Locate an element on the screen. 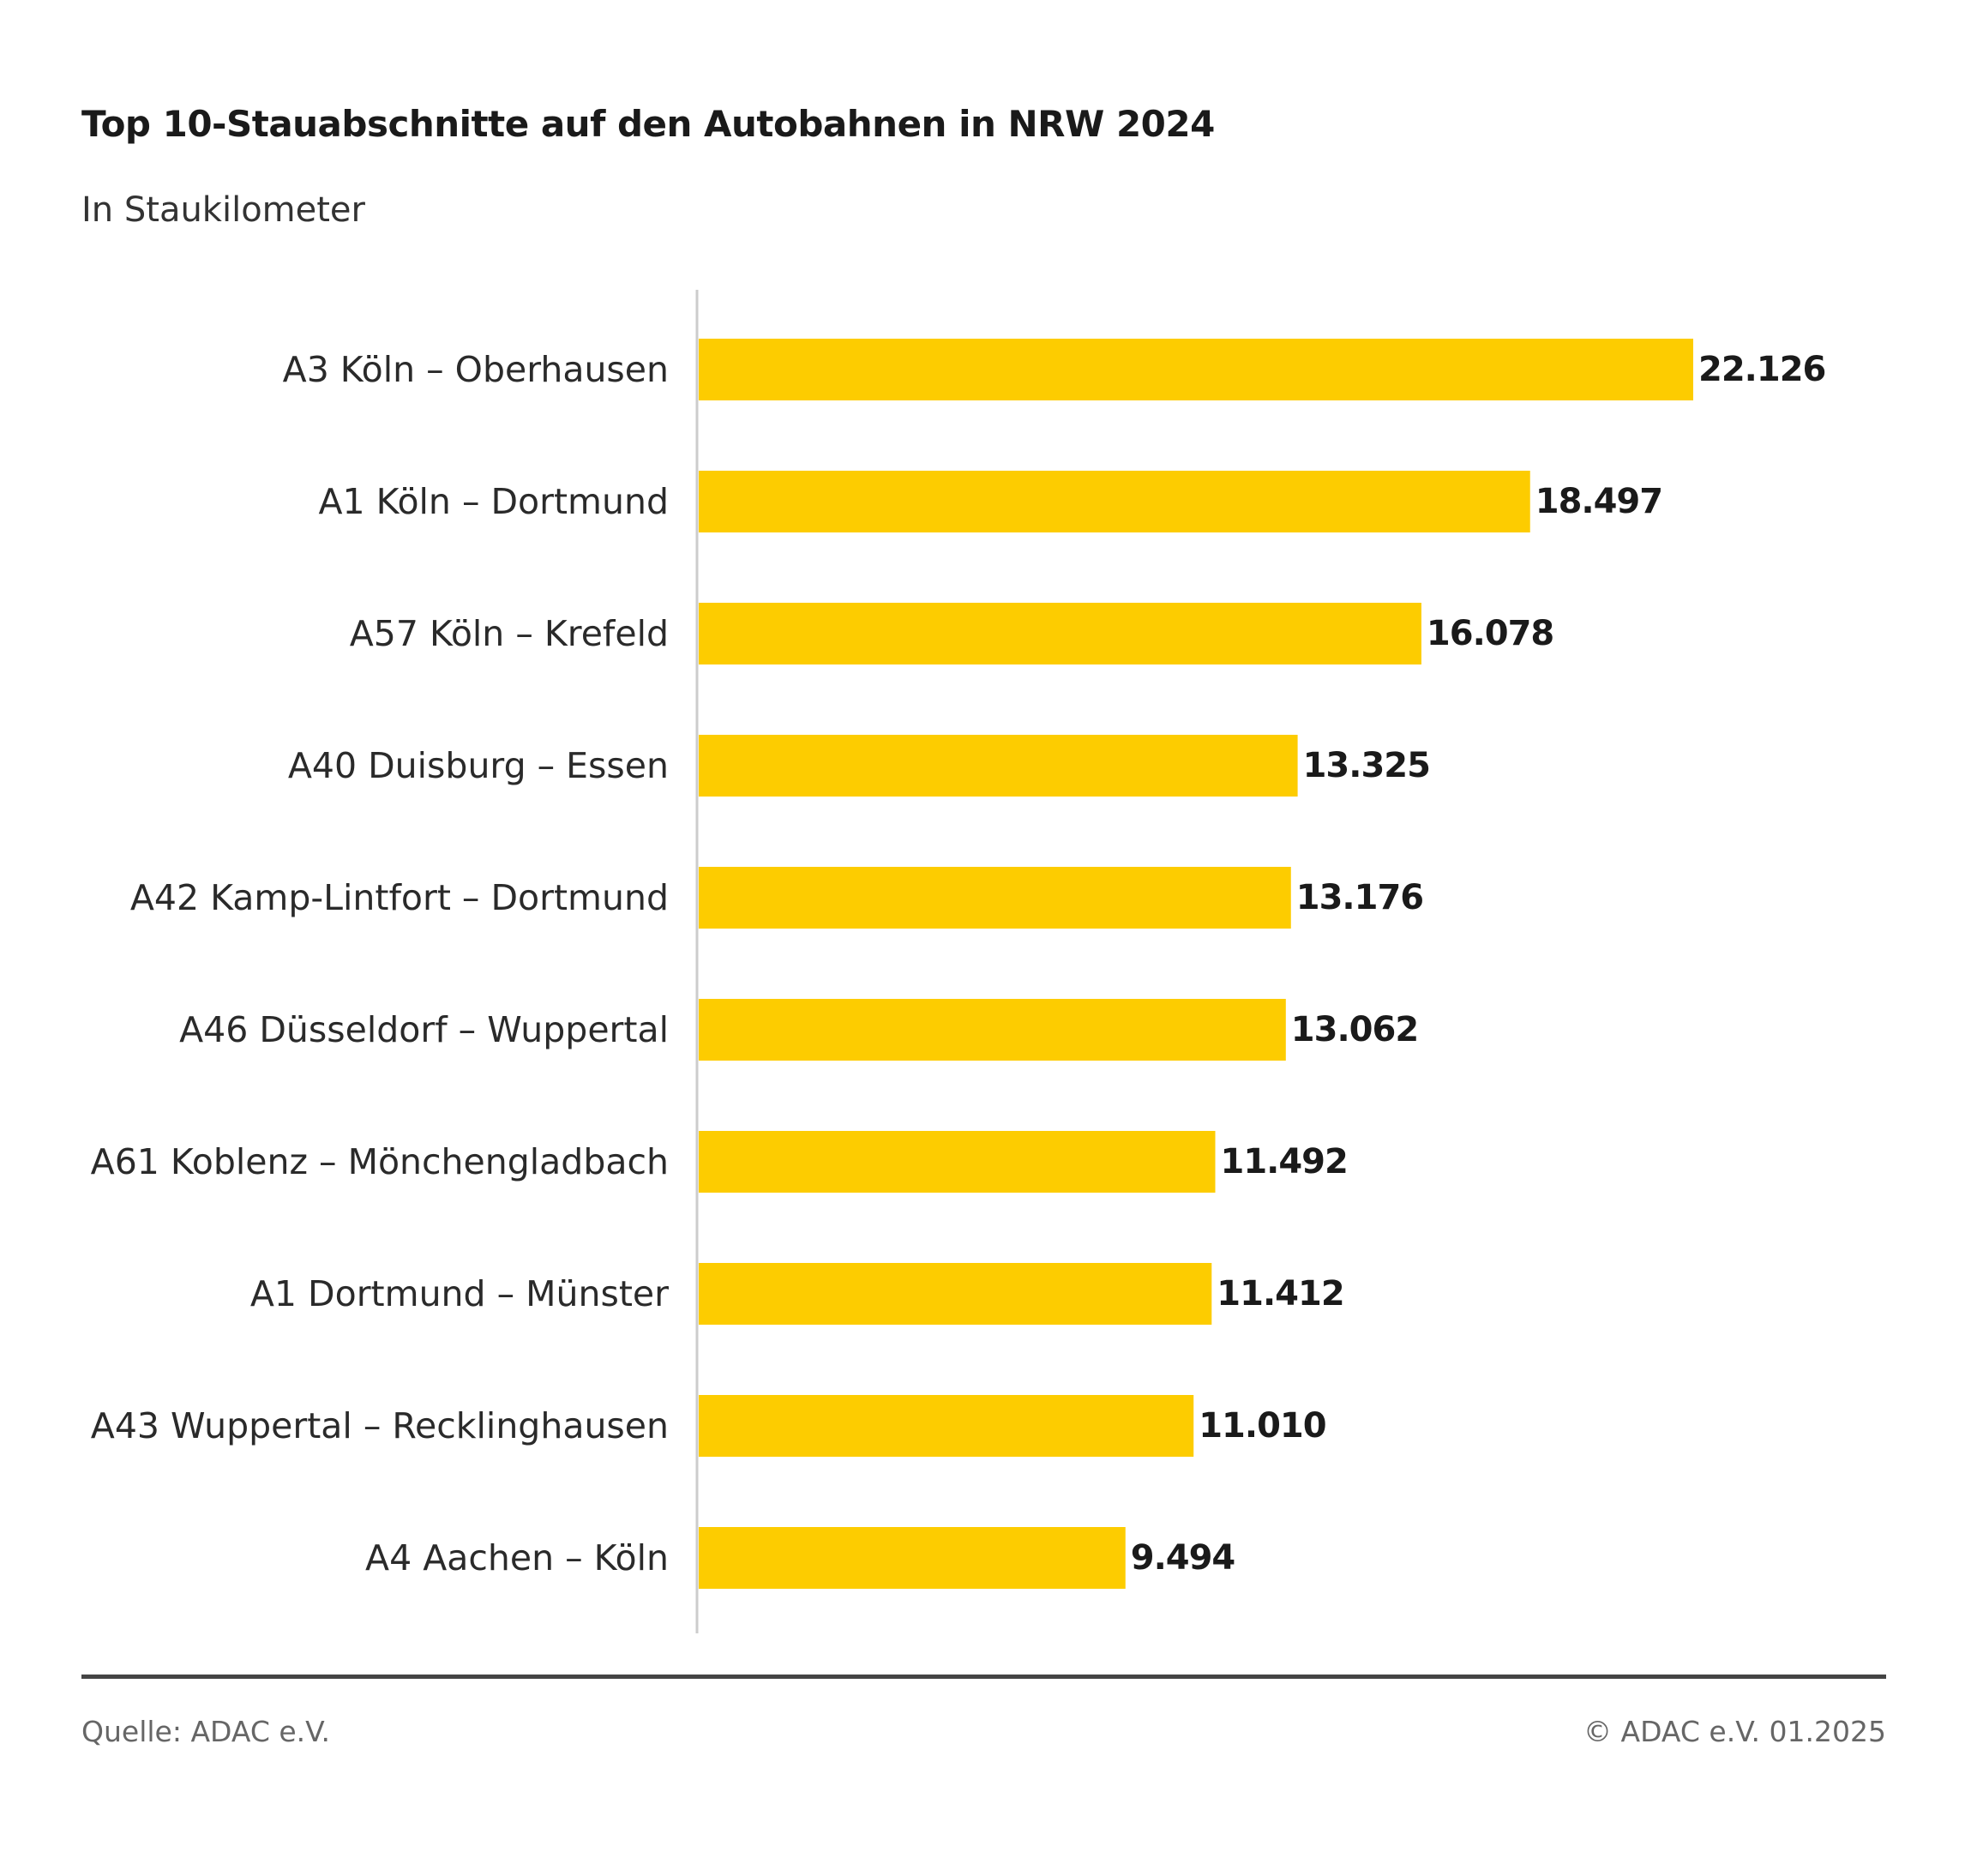 The height and width of the screenshot is (1876, 1965). category-label-10: A4 Aachen – Köln is located at coordinates (517, 1558).